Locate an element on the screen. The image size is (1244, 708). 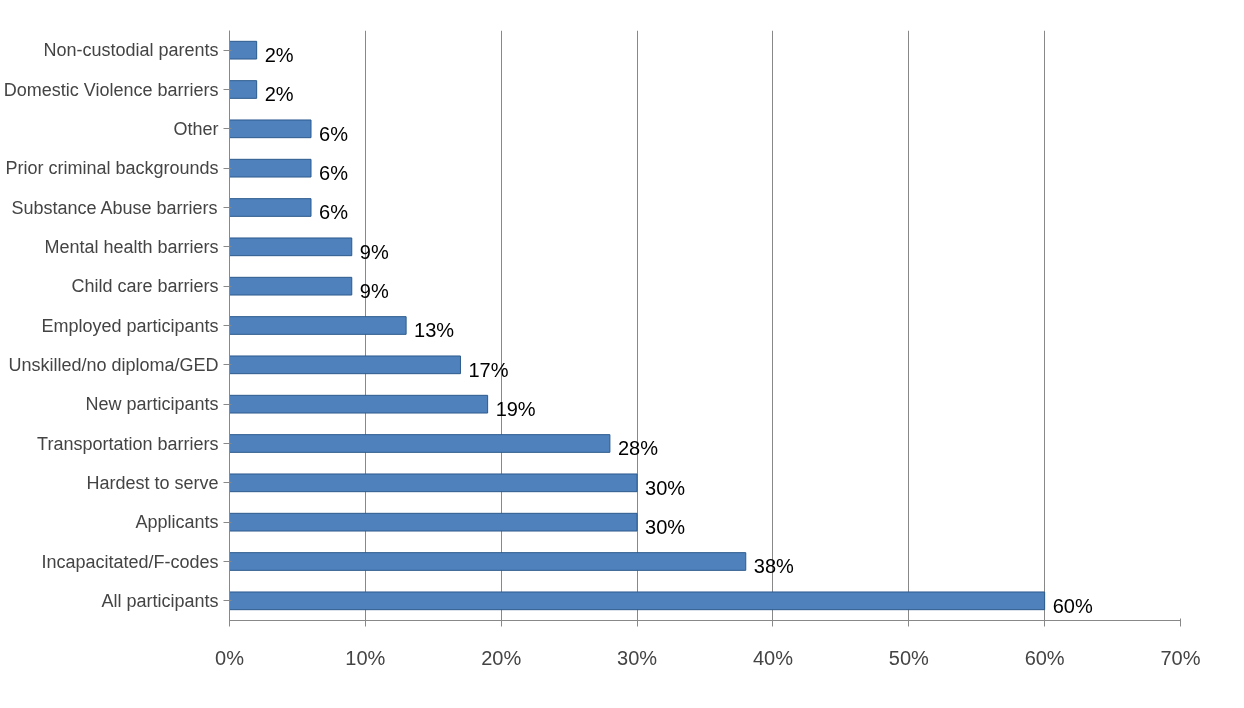
x-tick-label: 20% is located at coordinates (501, 657).